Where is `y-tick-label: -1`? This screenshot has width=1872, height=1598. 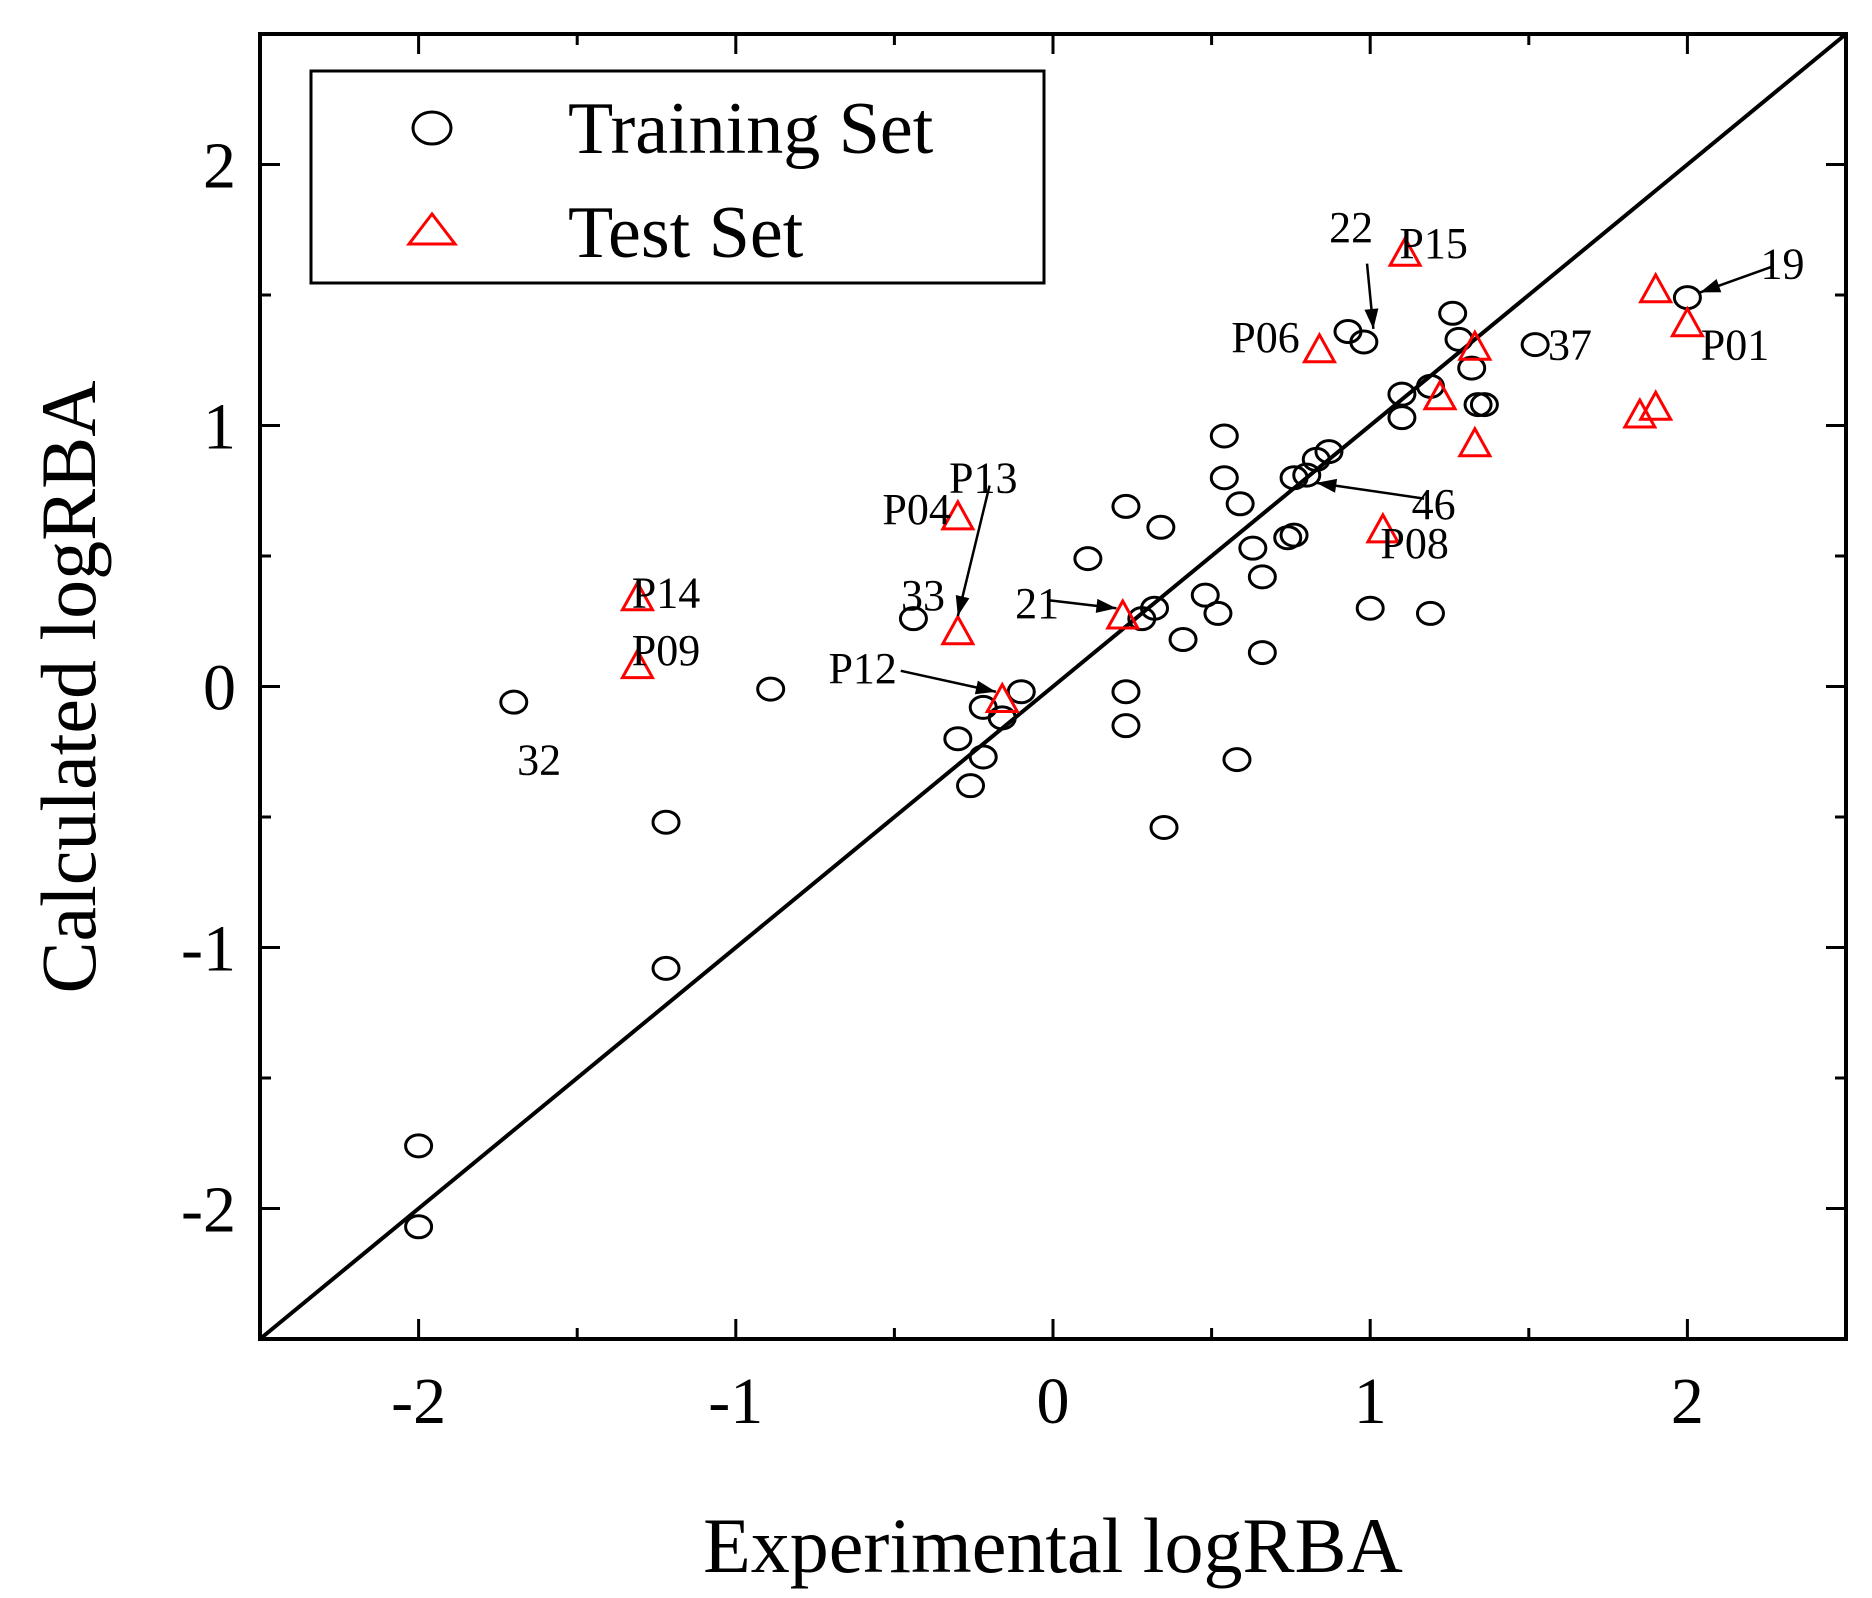
y-tick-label: -1 is located at coordinates (208, 949).